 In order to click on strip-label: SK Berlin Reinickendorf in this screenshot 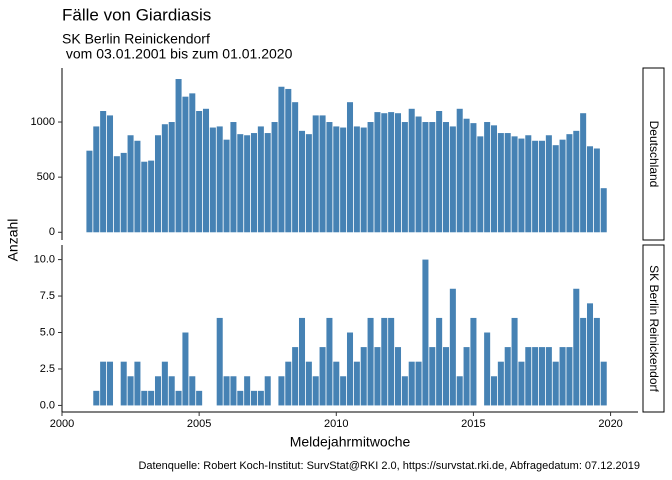, I will do `click(654, 328)`.